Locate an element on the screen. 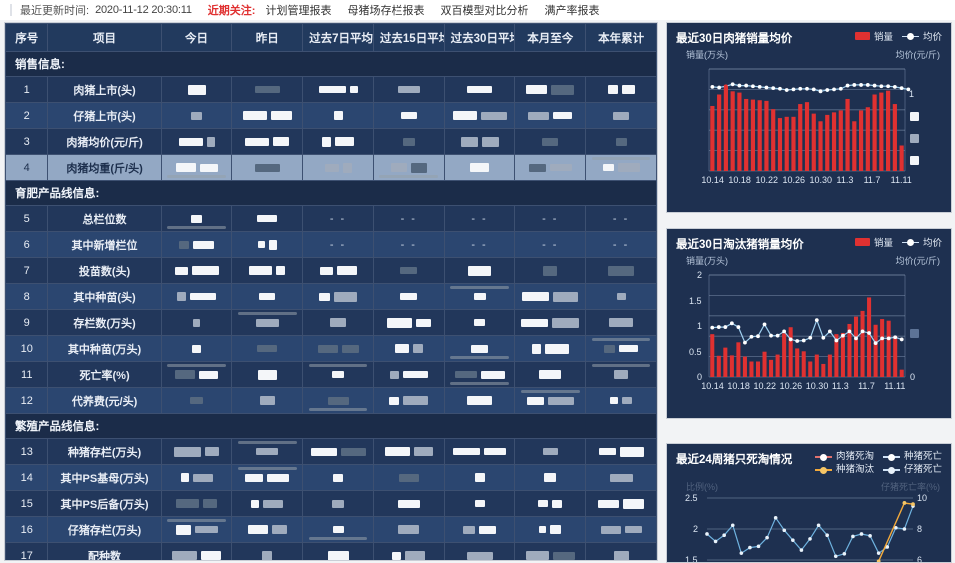 The image size is (955, 563). link-plan-management-report: 计划管理报表 is located at coordinates (298, 11).